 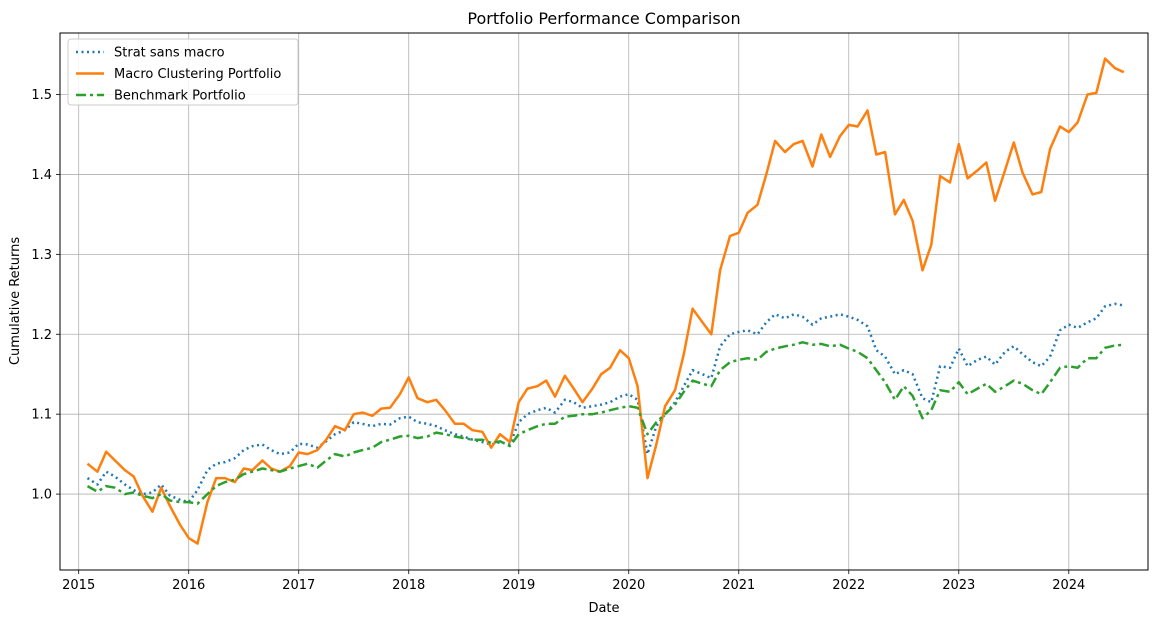 I want to click on y-axis-title: Cumulative Returns, so click(x=15, y=301).